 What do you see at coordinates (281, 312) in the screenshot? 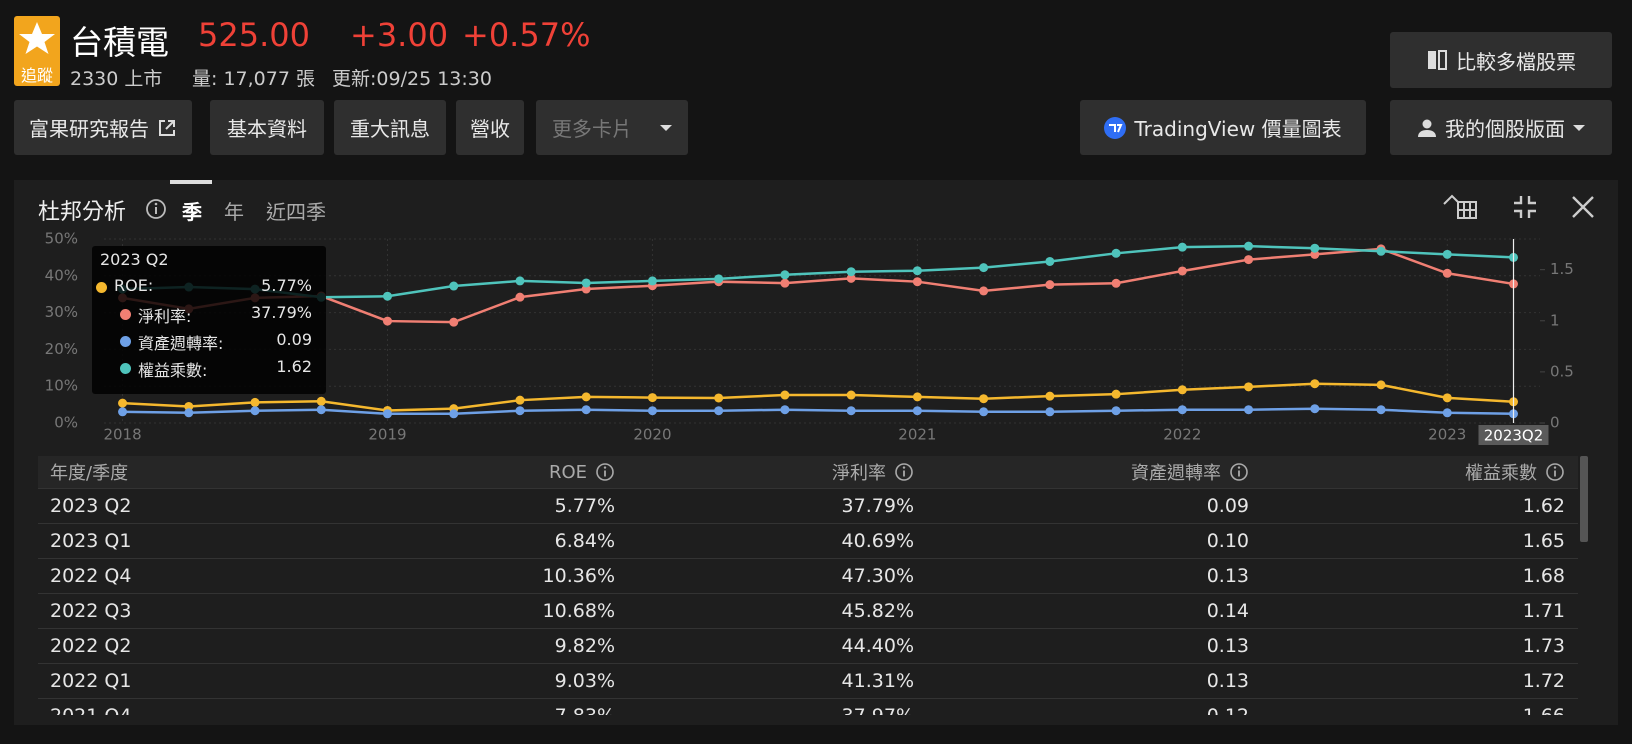
I see `tooltip-value: 37.79%` at bounding box center [281, 312].